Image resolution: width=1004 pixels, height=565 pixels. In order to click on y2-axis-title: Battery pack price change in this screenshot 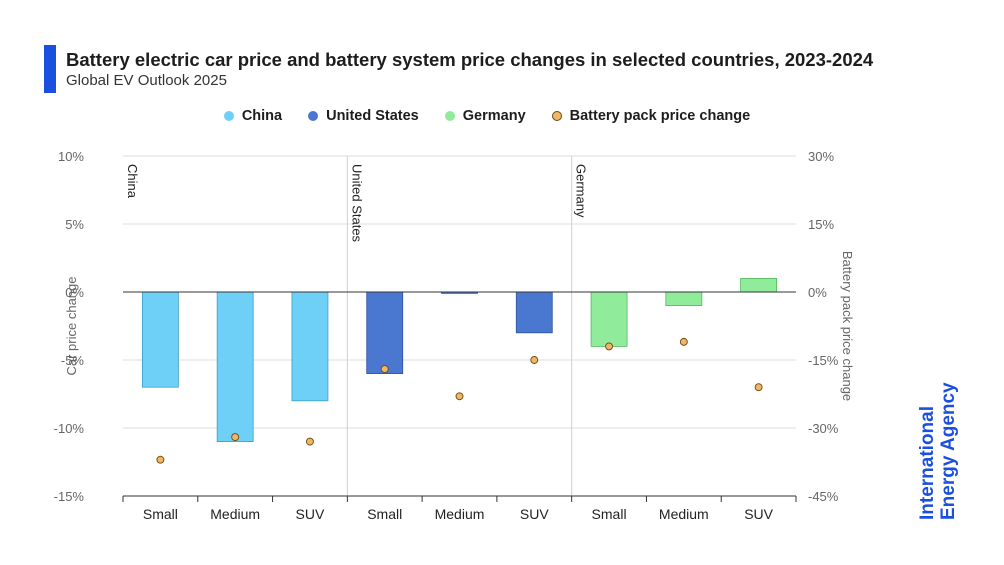, I will do `click(847, 326)`.